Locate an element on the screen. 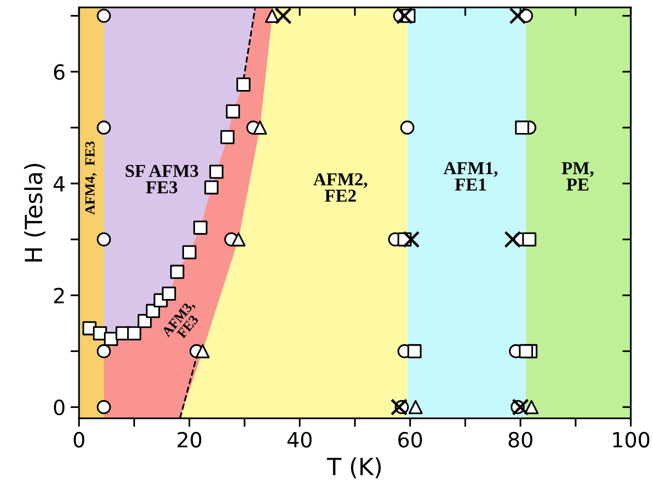 The image size is (653, 495). y-tick-label: 4 is located at coordinates (59, 184).